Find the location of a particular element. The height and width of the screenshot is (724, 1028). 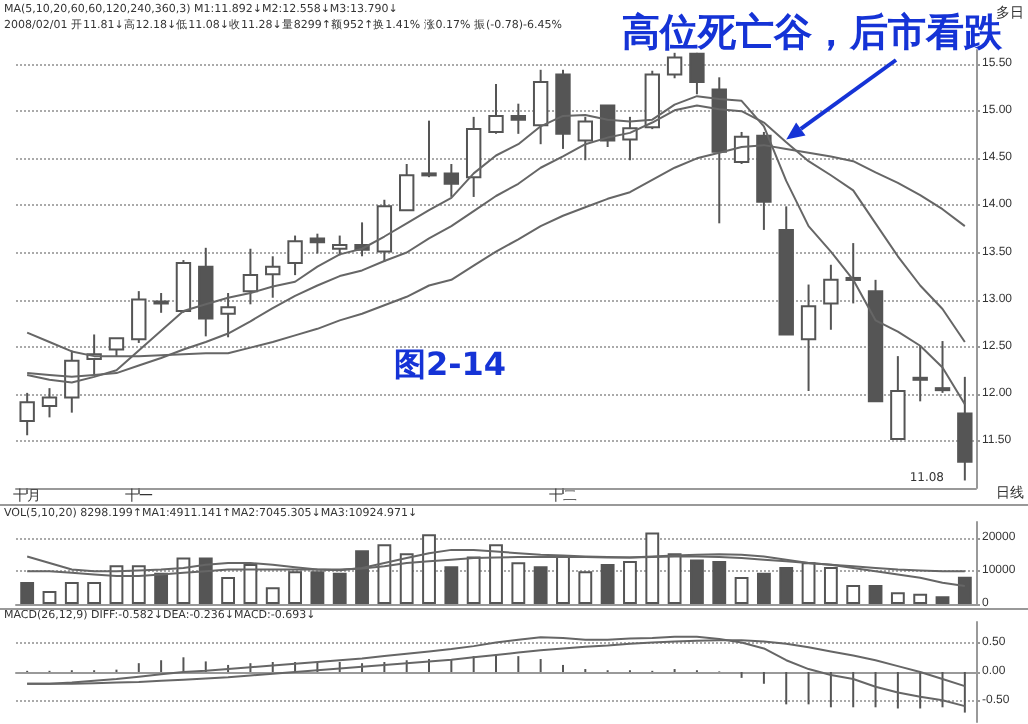

annotation: 图2-14 is located at coordinates (450, 364).